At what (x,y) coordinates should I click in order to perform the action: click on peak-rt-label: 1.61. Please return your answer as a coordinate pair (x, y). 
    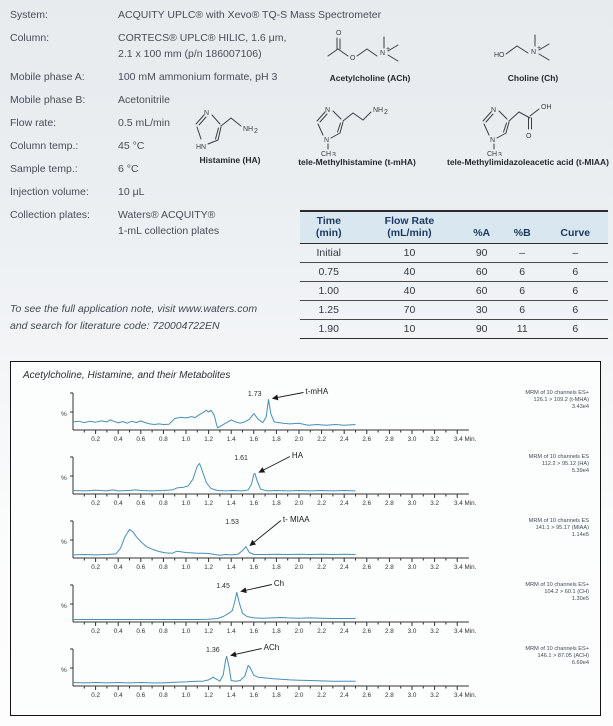
    Looking at the image, I should click on (241, 458).